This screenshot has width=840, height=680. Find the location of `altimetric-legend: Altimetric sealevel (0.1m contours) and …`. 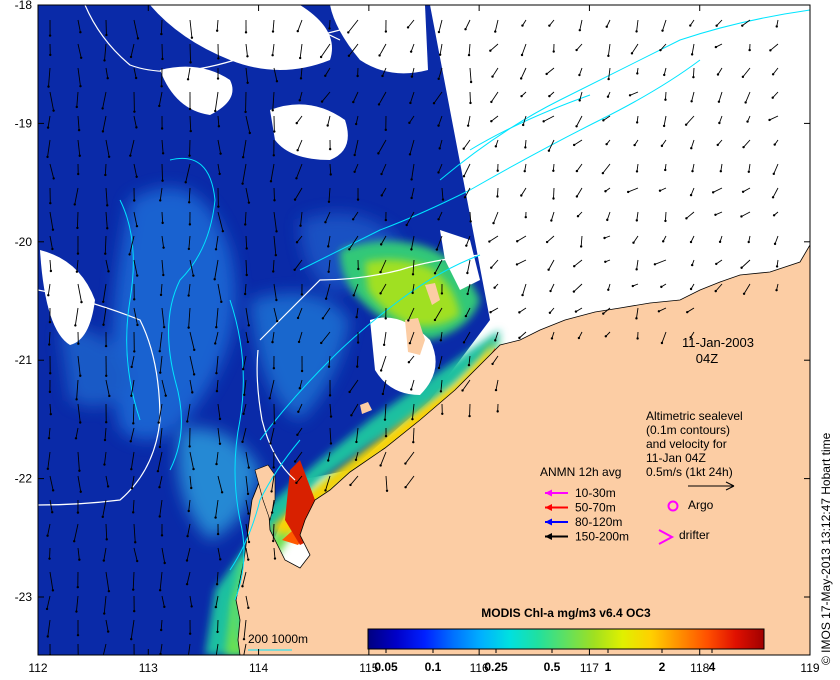

altimetric-legend: Altimetric sealevel (0.1m contours) and … is located at coordinates (694, 450).